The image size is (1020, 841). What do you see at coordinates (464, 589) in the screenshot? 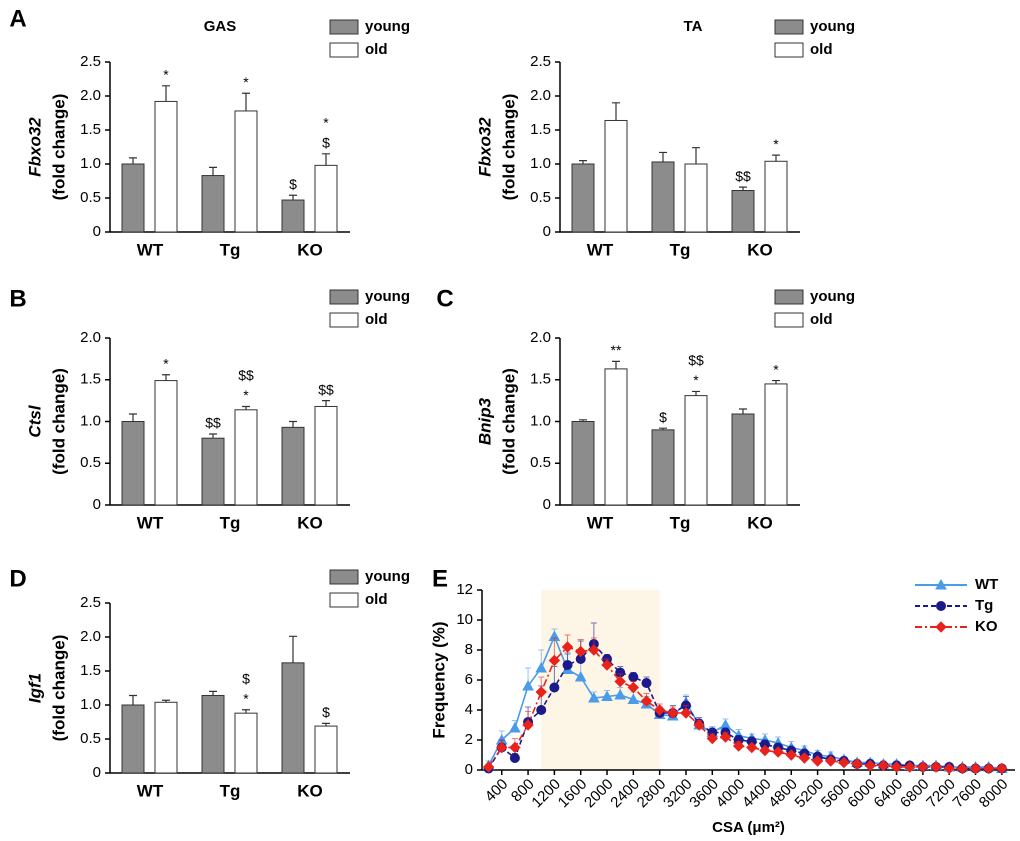
I see `y-tick-label: 12` at bounding box center [464, 589].